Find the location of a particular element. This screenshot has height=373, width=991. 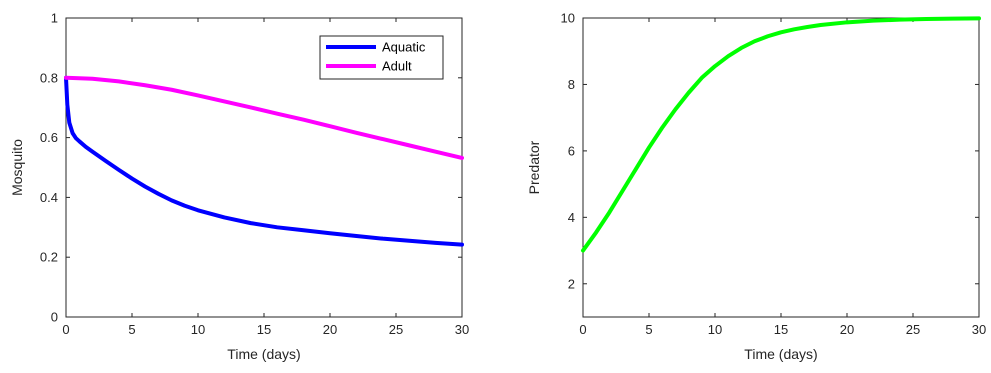

y-tick-label: 6 is located at coordinates (571, 150).